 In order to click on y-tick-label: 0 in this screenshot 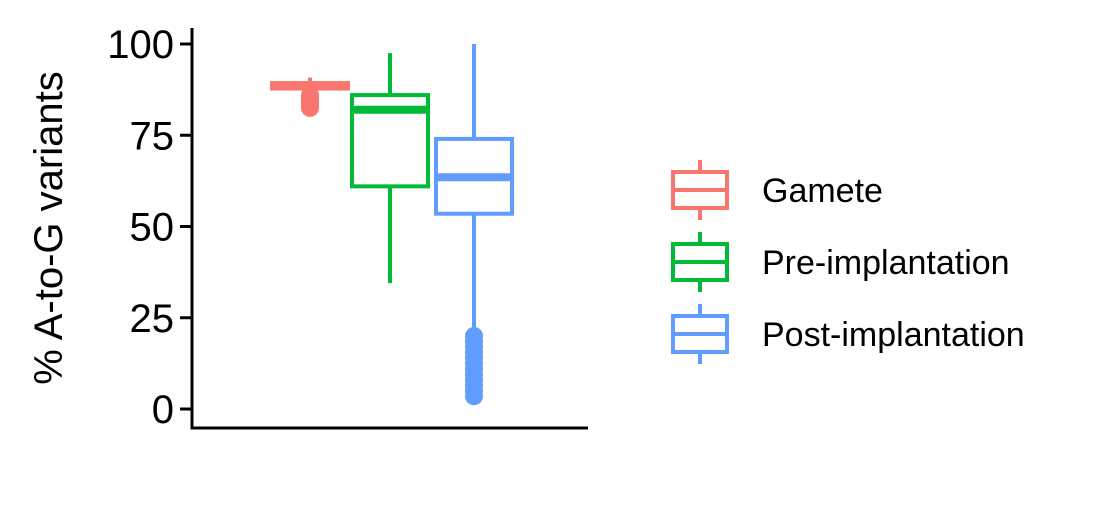, I will do `click(163, 410)`.